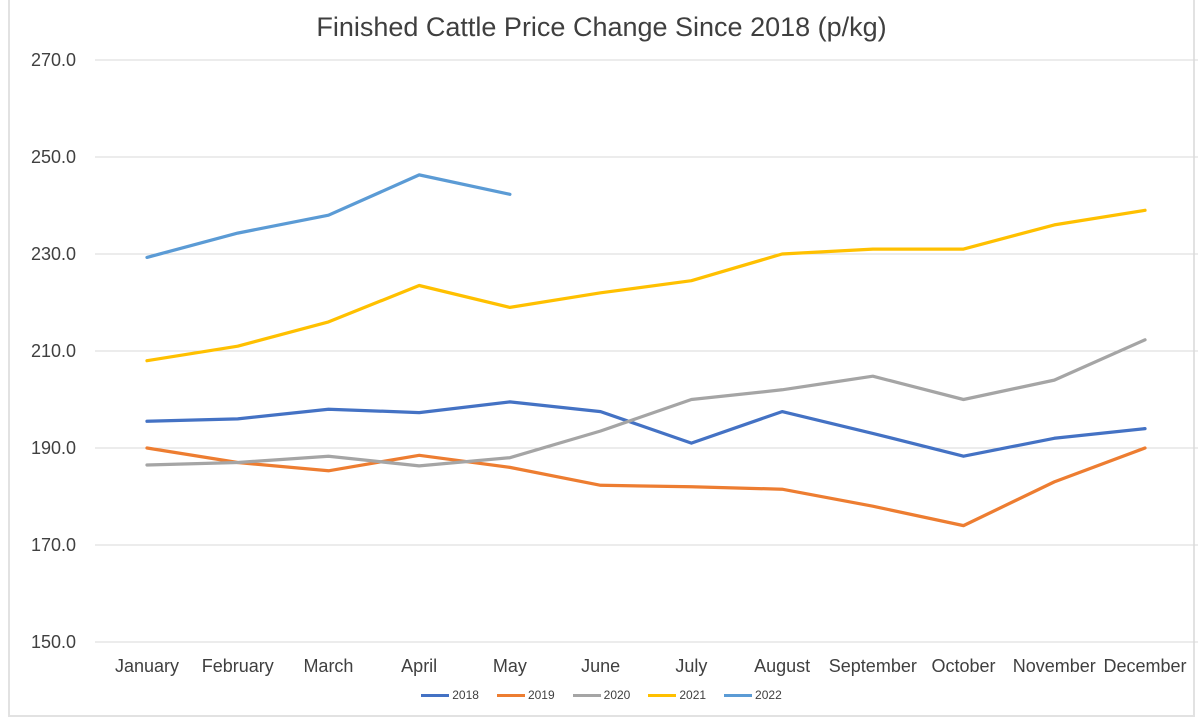 This screenshot has width=1200, height=720. Describe the element at coordinates (617, 695) in the screenshot. I see `legend-label: 2020` at that location.